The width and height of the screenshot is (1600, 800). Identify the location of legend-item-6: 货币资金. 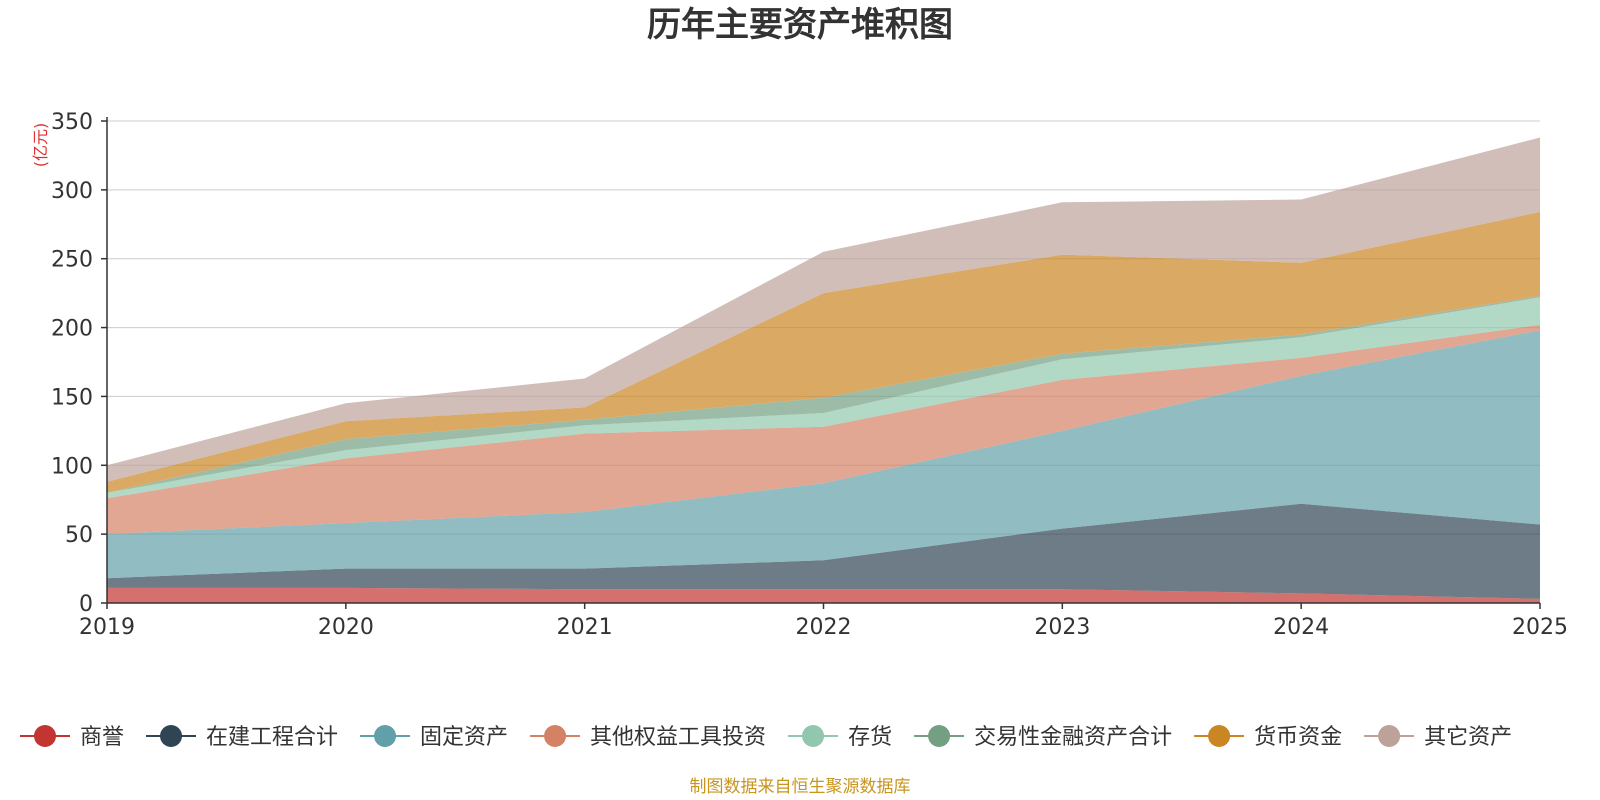
(1268, 737).